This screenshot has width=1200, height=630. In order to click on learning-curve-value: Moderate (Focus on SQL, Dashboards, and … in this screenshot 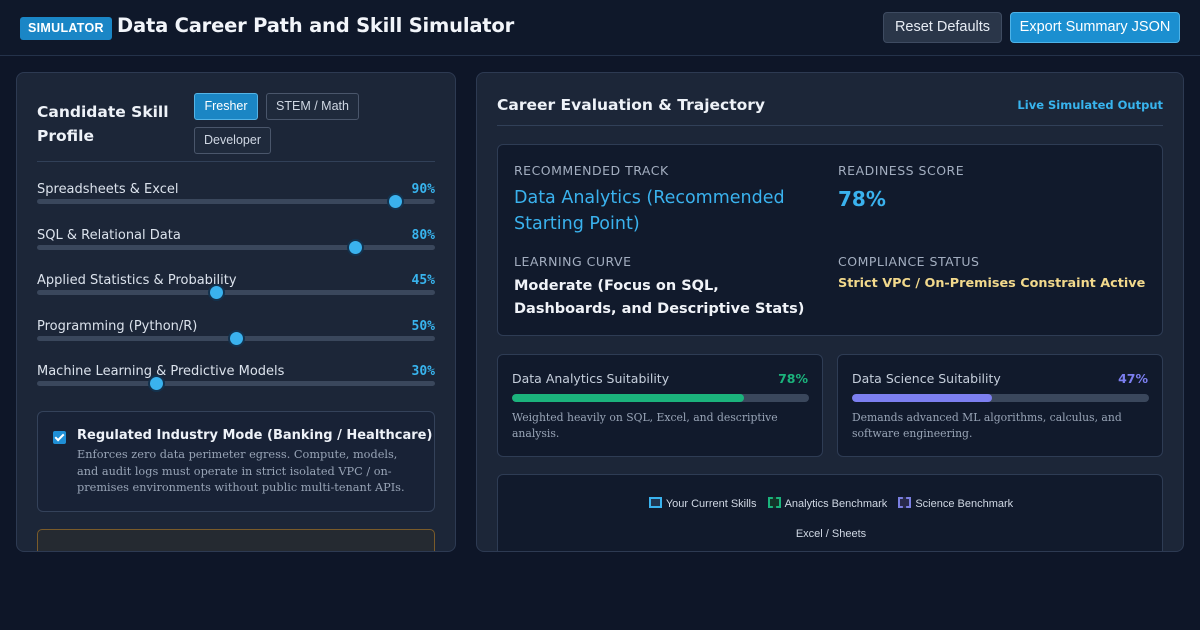, I will do `click(659, 297)`.